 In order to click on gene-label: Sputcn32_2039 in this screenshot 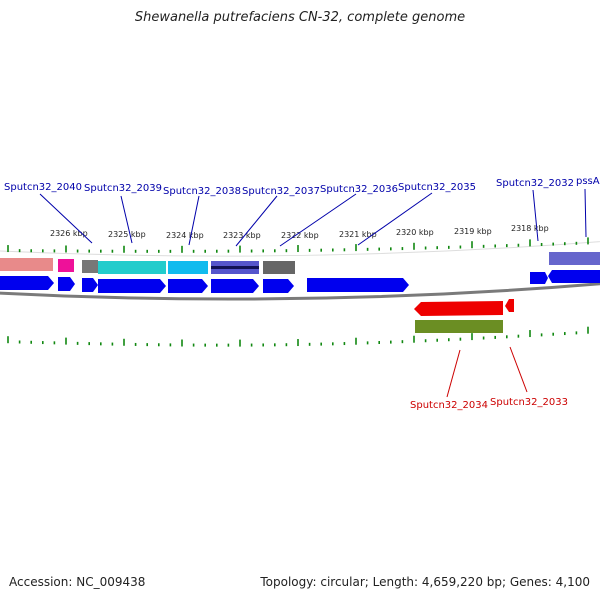, I will do `click(123, 188)`.